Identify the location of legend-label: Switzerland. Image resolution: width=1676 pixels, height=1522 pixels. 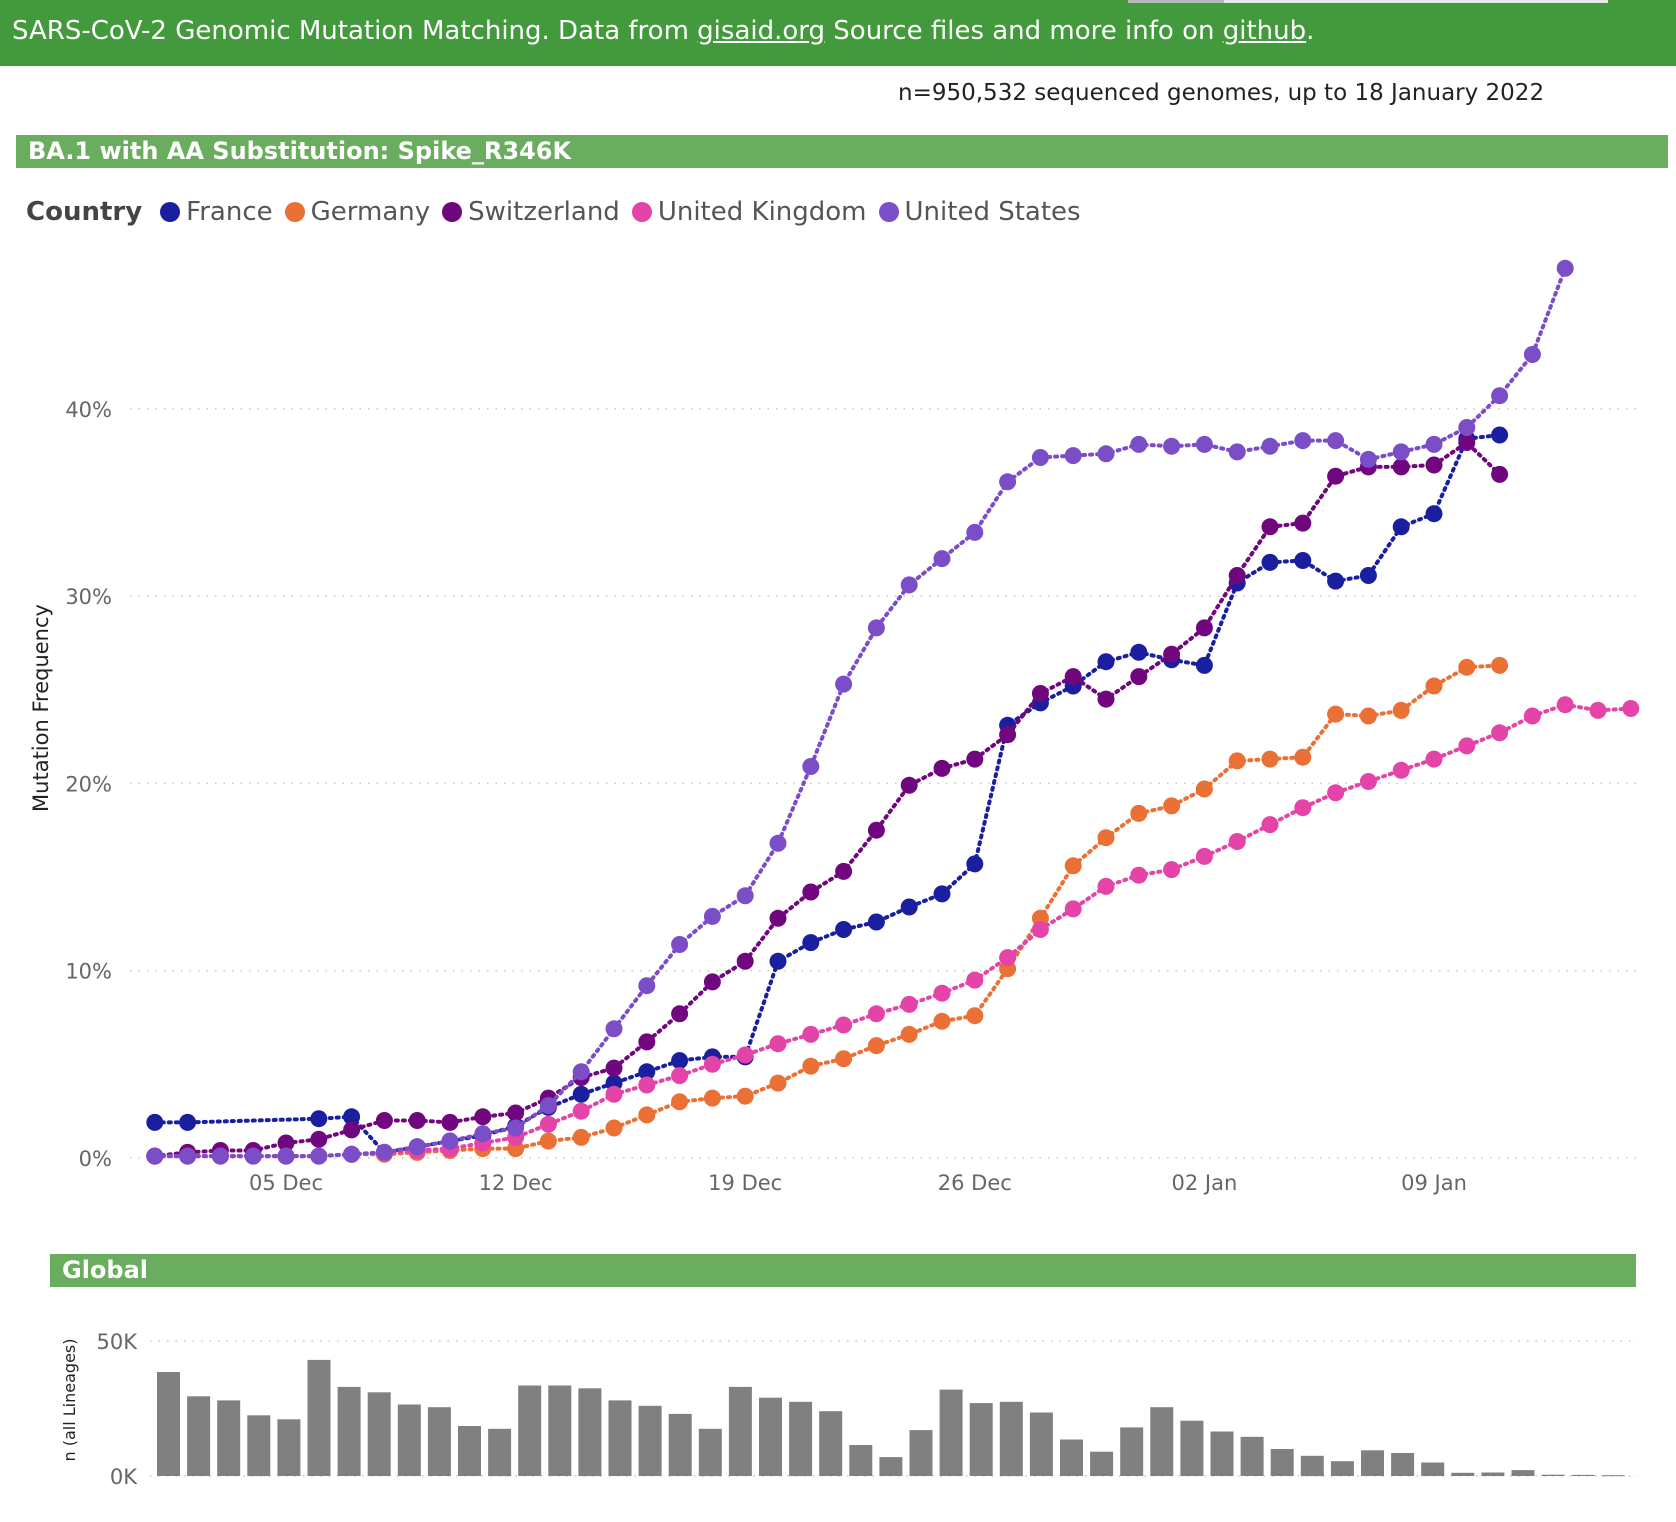
(544, 212).